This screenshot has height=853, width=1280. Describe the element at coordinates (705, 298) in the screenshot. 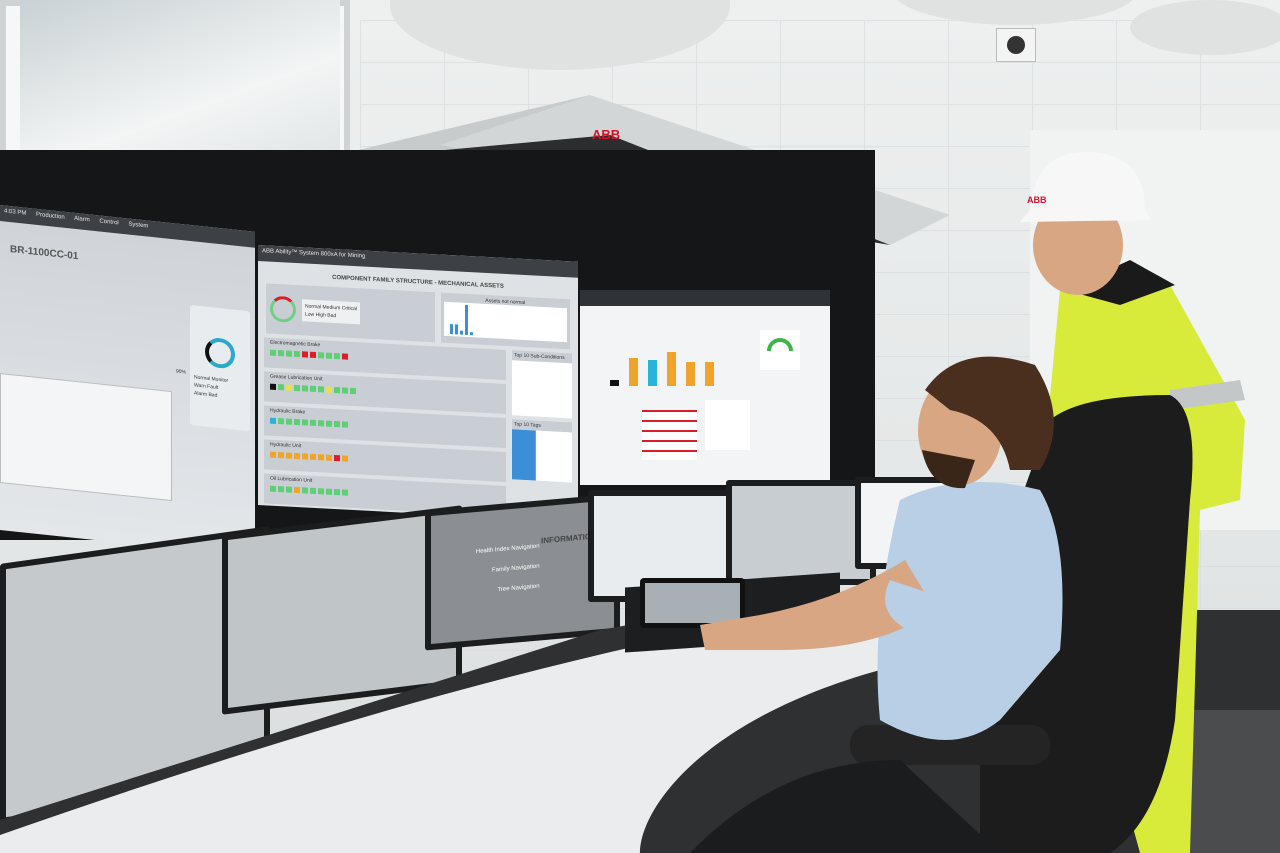

I see `right-topbar` at that location.